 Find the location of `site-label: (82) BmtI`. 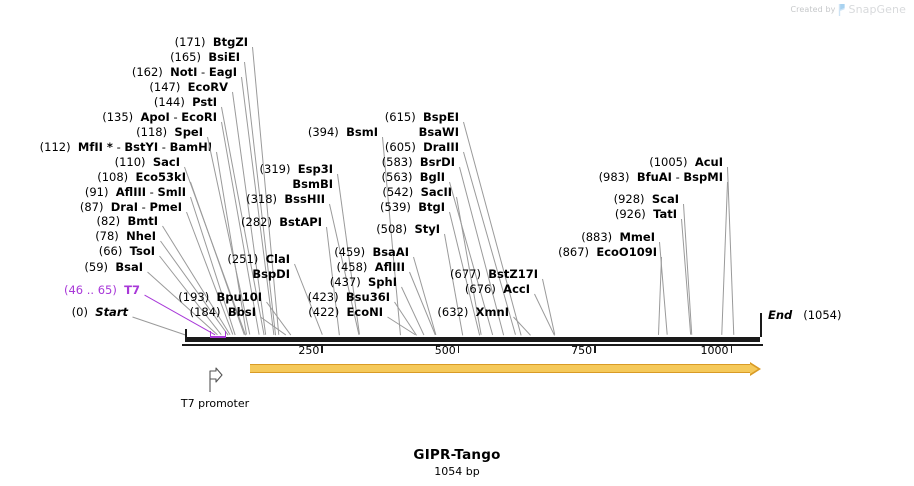

site-label: (82) BmtI is located at coordinates (127, 221).